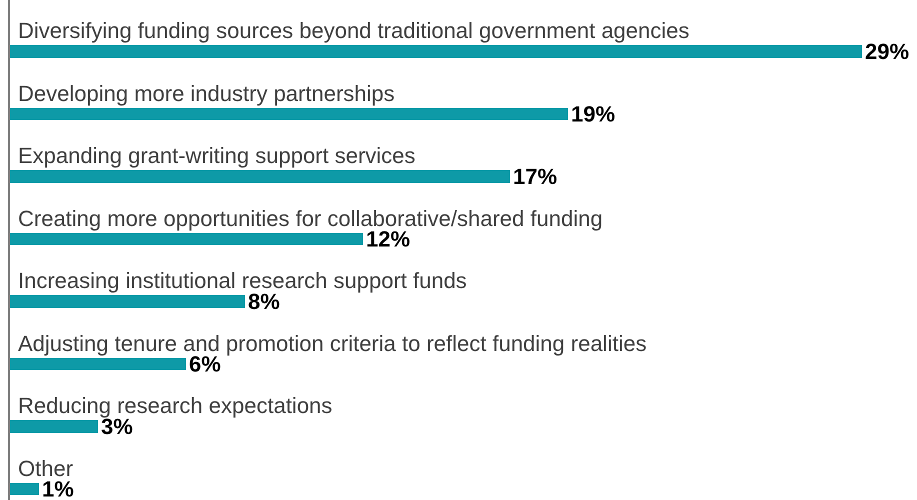  What do you see at coordinates (217, 155) in the screenshot?
I see `y-tick-label: Expanding grant-writing support services` at bounding box center [217, 155].